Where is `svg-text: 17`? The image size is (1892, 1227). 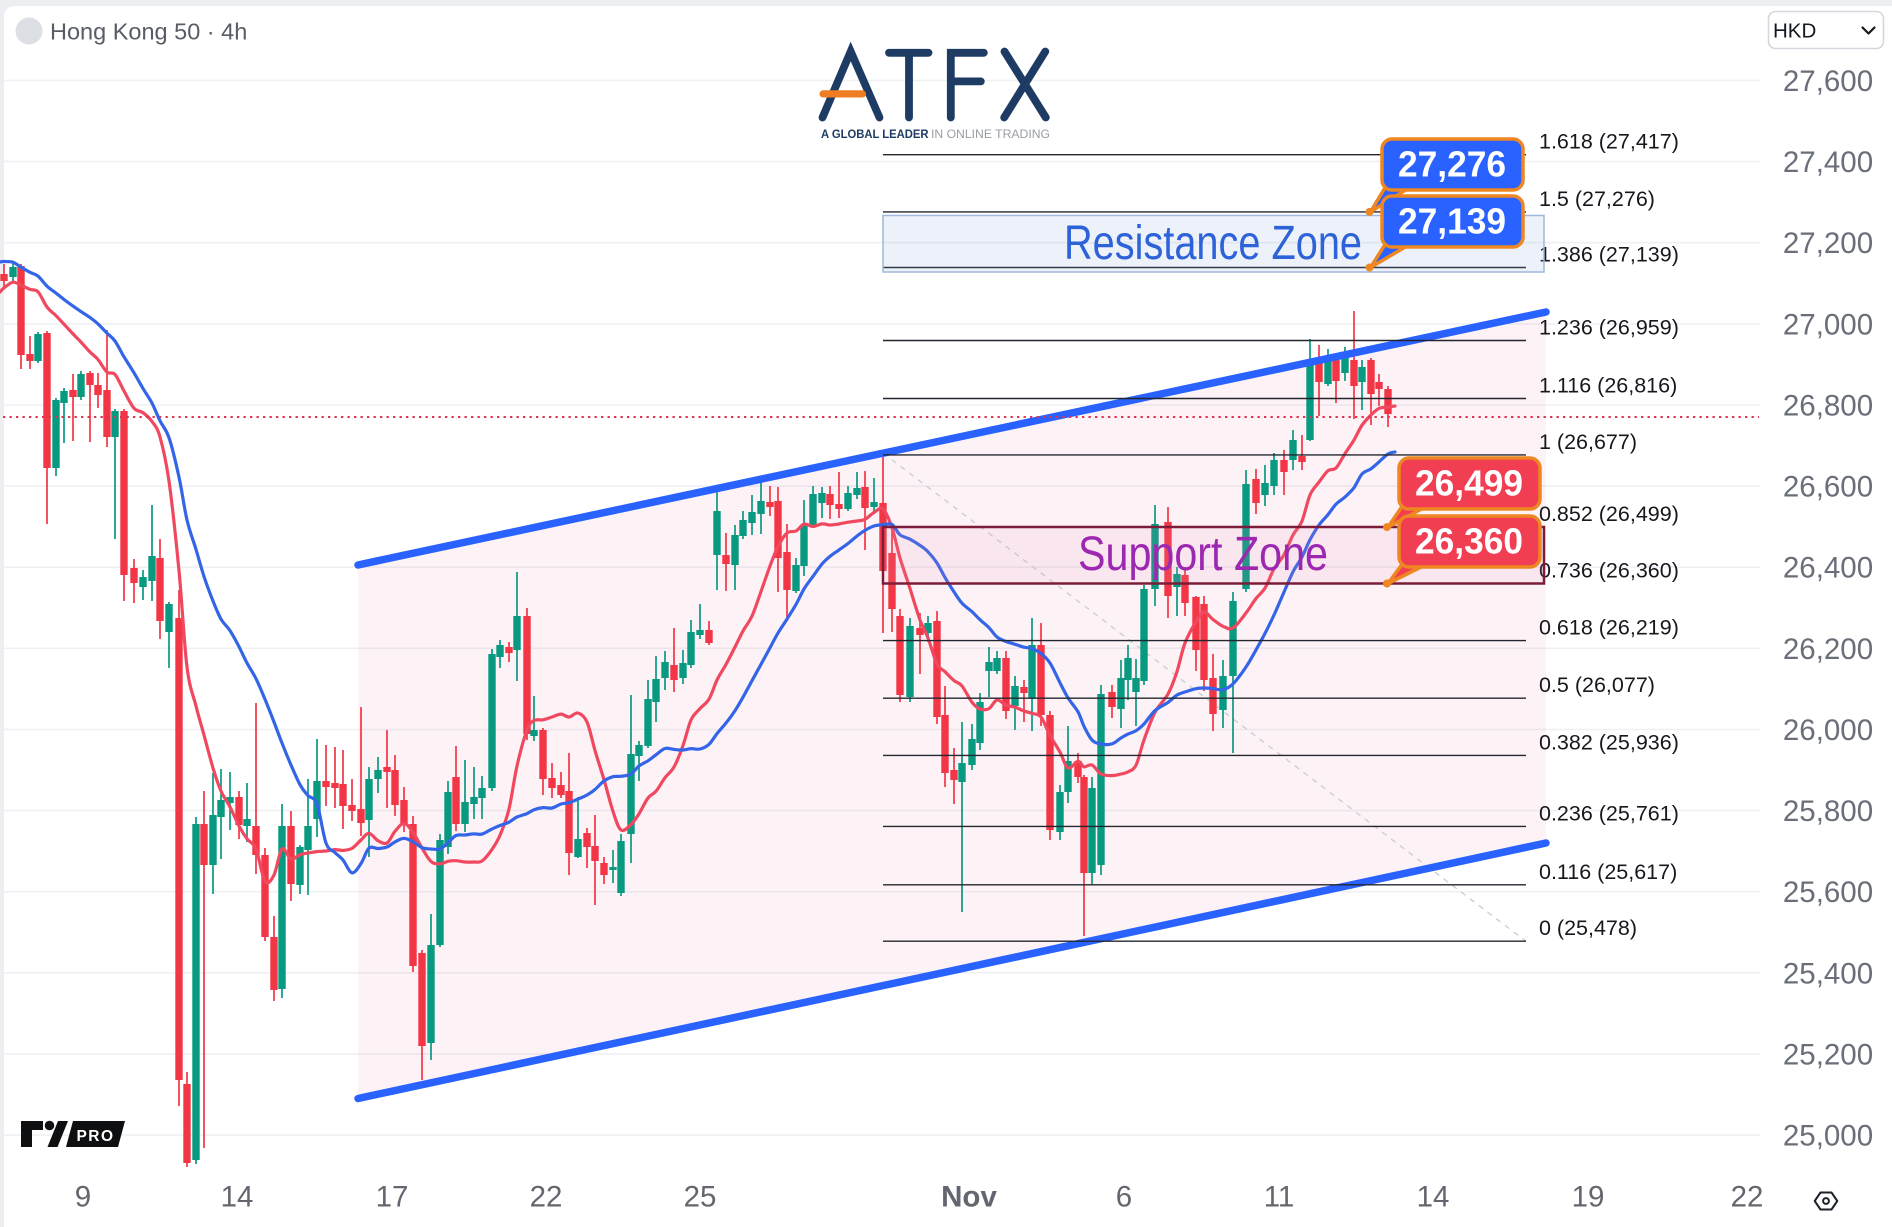
svg-text: 17 is located at coordinates (392, 1197).